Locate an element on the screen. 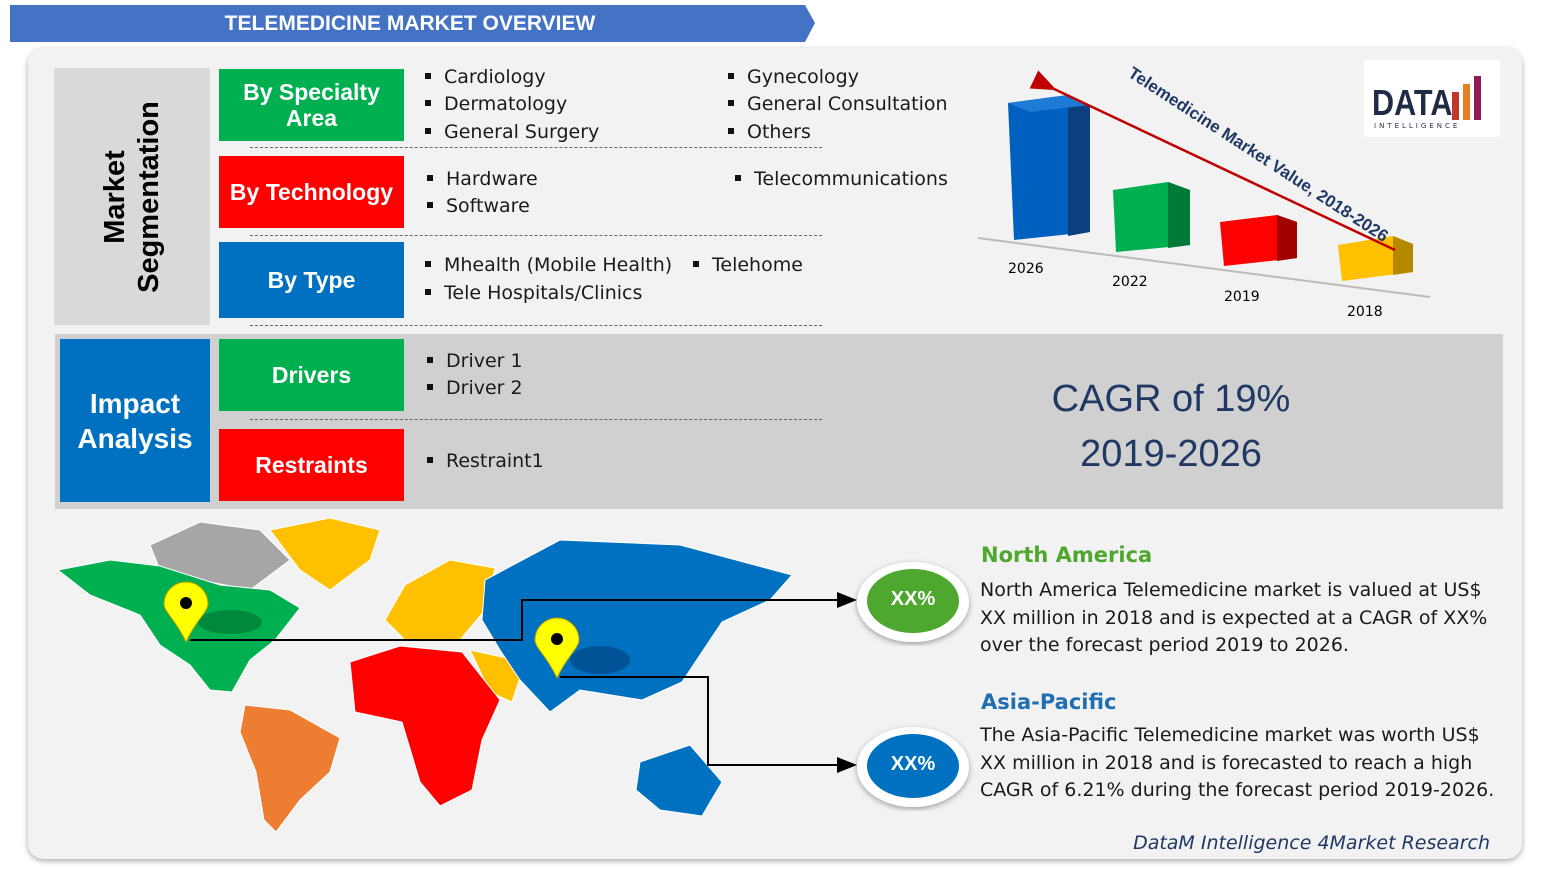 The image size is (1550, 869). item: General Consultation is located at coordinates (838, 104).